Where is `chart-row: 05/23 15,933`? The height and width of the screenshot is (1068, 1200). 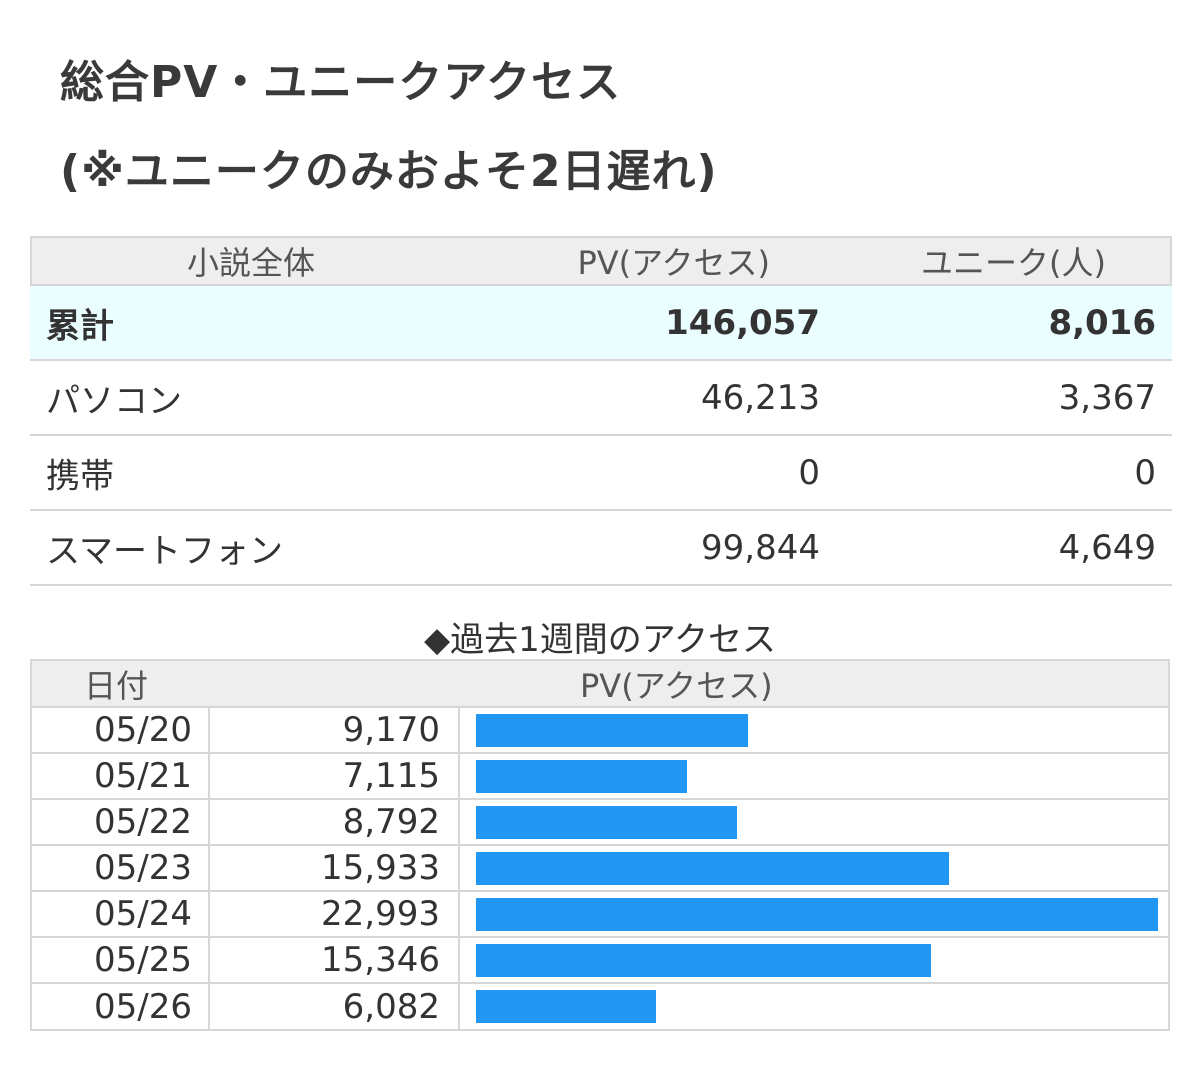 chart-row: 05/23 15,933 is located at coordinates (600, 869).